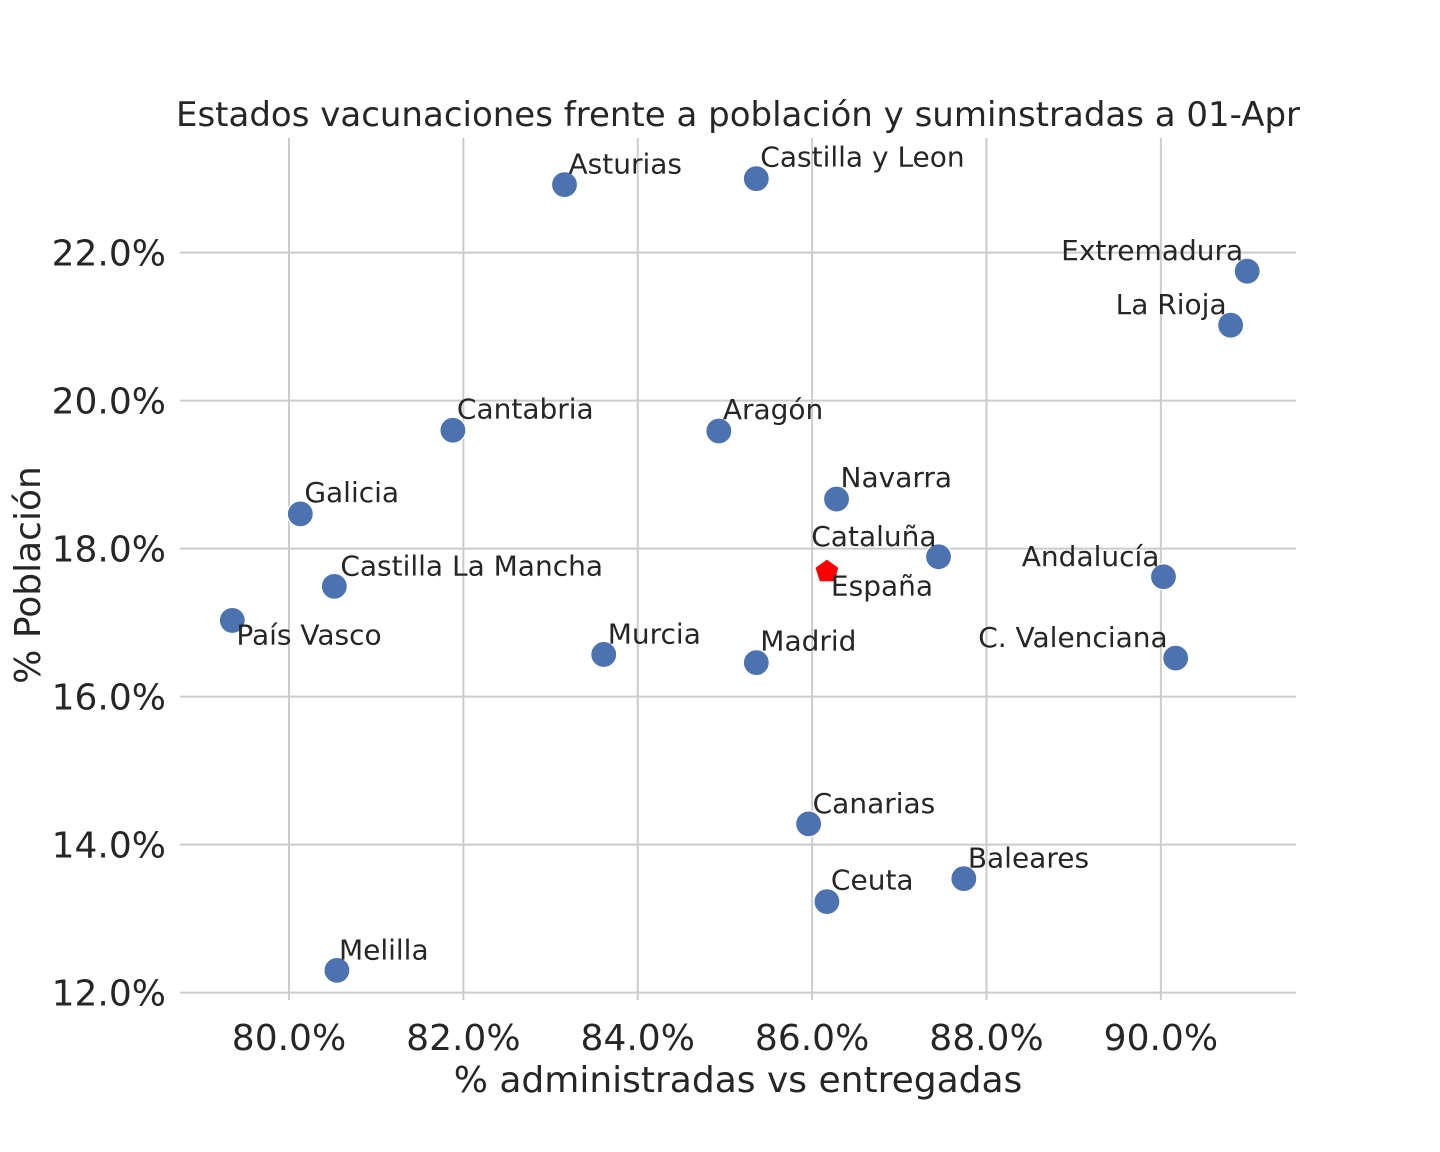 Image resolution: width=1440 pixels, height=1152 pixels. I want to click on label-c-valenciana: C. Valenciana, so click(1072, 637).